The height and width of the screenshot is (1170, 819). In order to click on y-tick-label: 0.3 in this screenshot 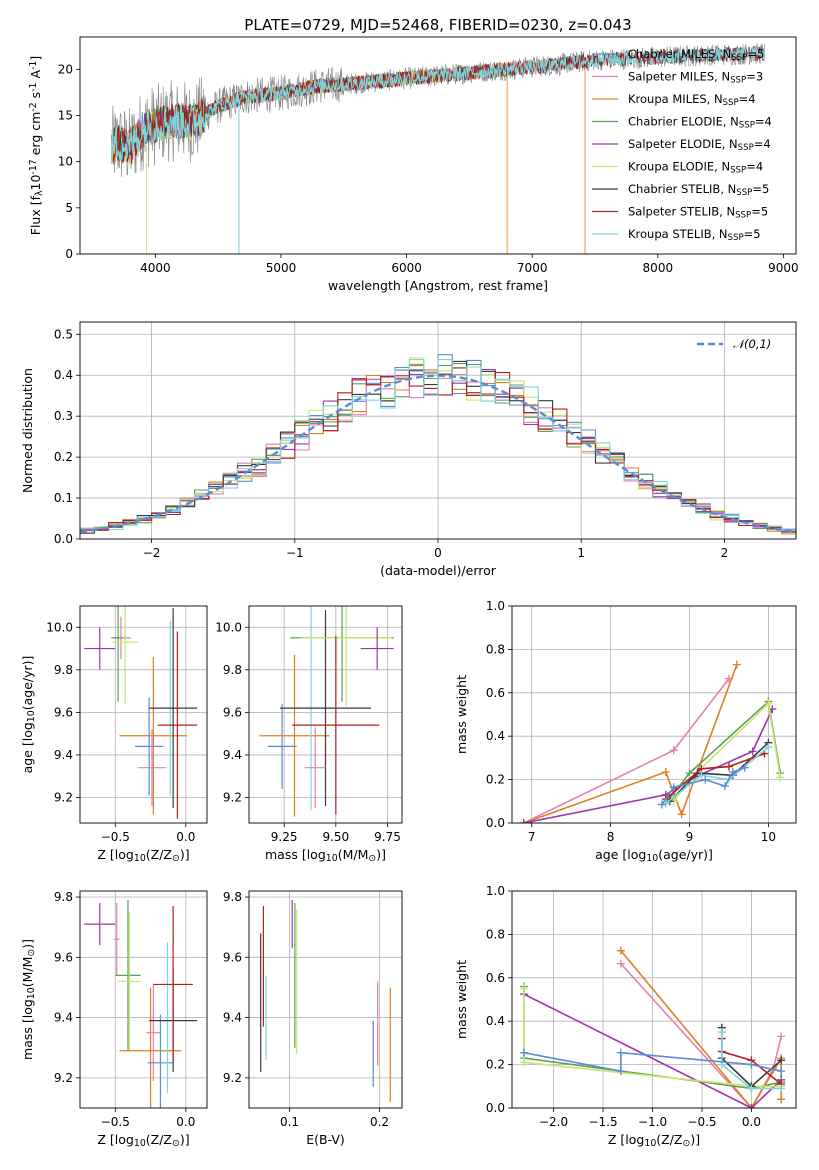, I will do `click(63, 416)`.